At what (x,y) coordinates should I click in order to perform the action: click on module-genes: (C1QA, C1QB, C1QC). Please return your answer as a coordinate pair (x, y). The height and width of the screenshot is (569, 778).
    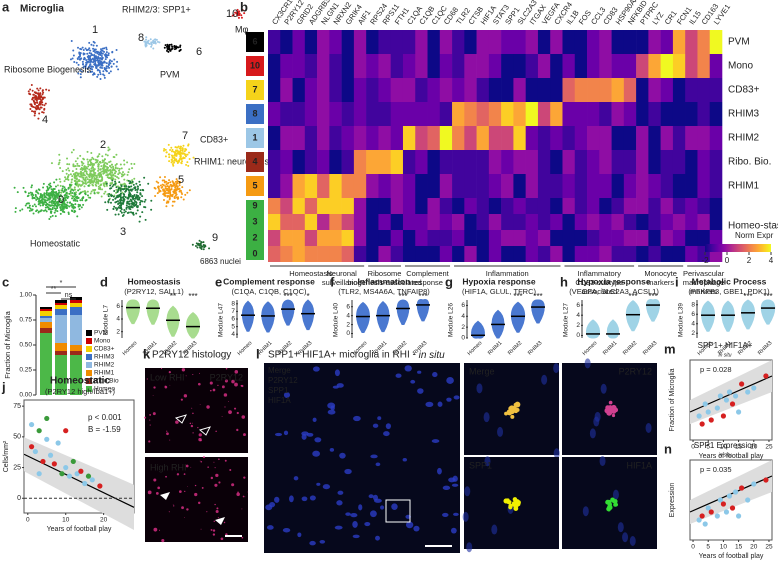
    Looking at the image, I should click on (269, 291).